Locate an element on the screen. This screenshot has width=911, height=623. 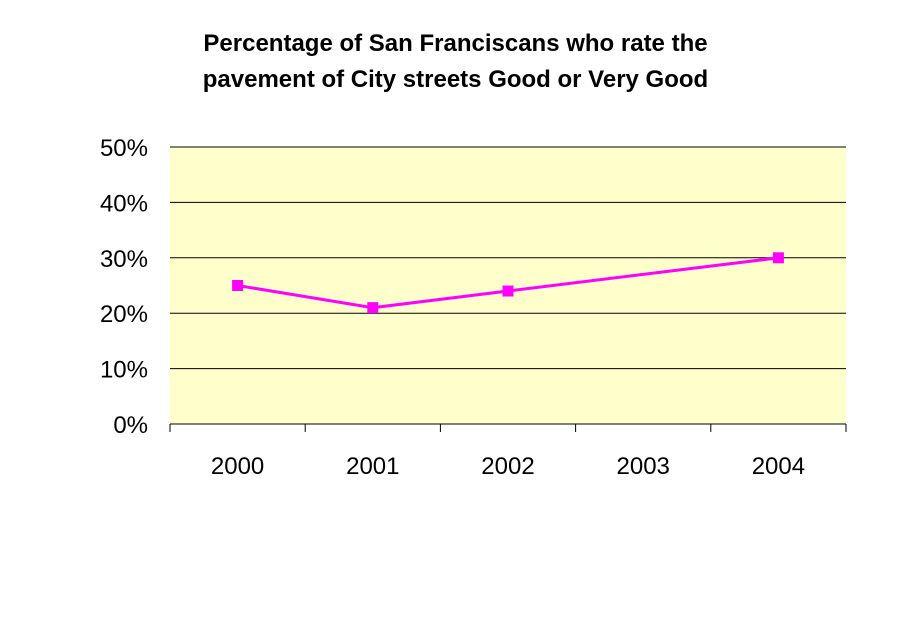
y-tick-label: 10% is located at coordinates (124, 370).